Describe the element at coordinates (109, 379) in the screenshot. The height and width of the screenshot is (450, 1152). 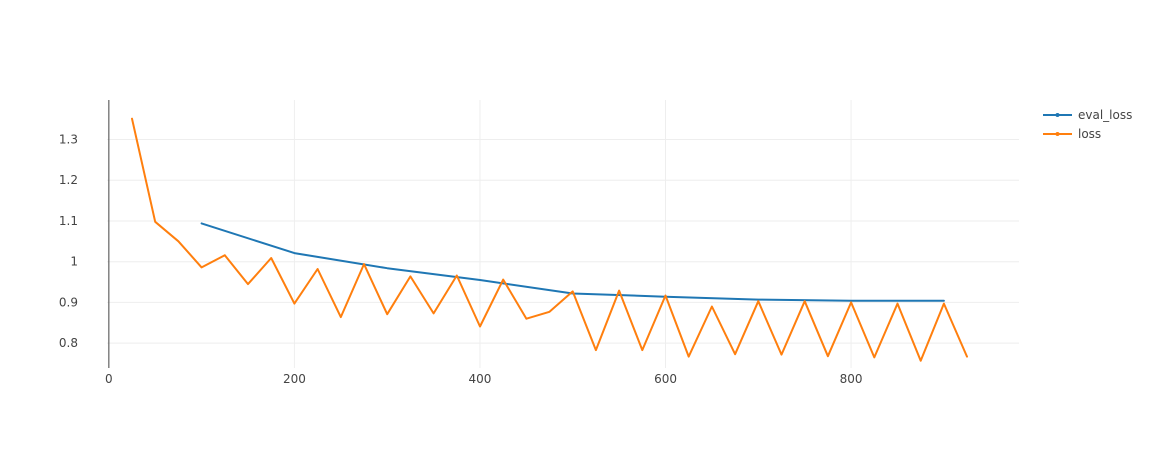
I see `x-tick-label: 0` at that location.